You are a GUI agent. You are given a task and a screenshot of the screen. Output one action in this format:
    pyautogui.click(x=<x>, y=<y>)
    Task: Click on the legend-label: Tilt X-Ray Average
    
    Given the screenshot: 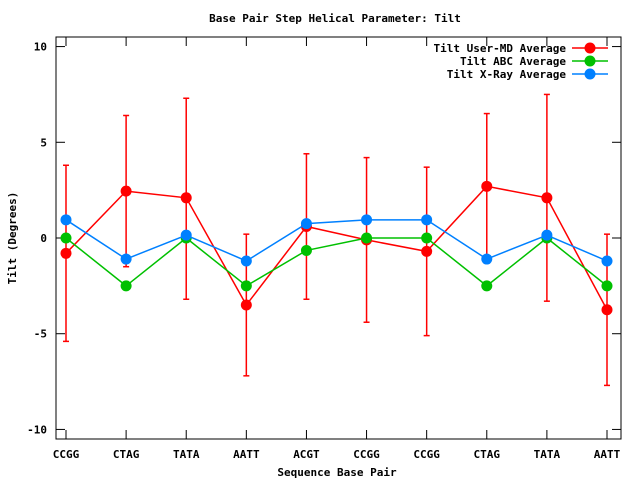 What is the action you would take?
    pyautogui.click(x=507, y=74)
    